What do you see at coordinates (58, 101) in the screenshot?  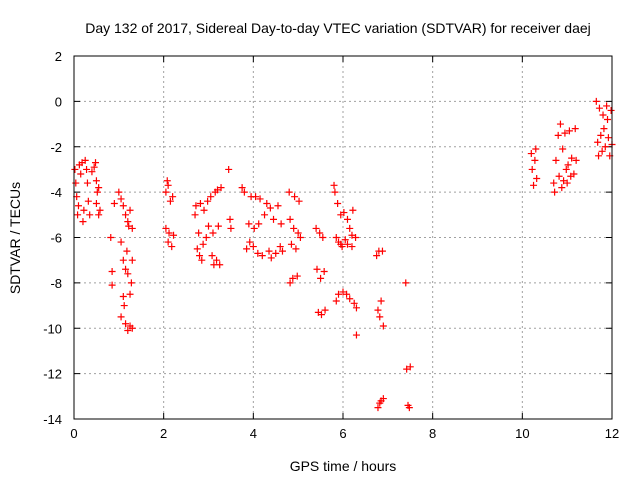 I see `y-tick-label: 0` at bounding box center [58, 101].